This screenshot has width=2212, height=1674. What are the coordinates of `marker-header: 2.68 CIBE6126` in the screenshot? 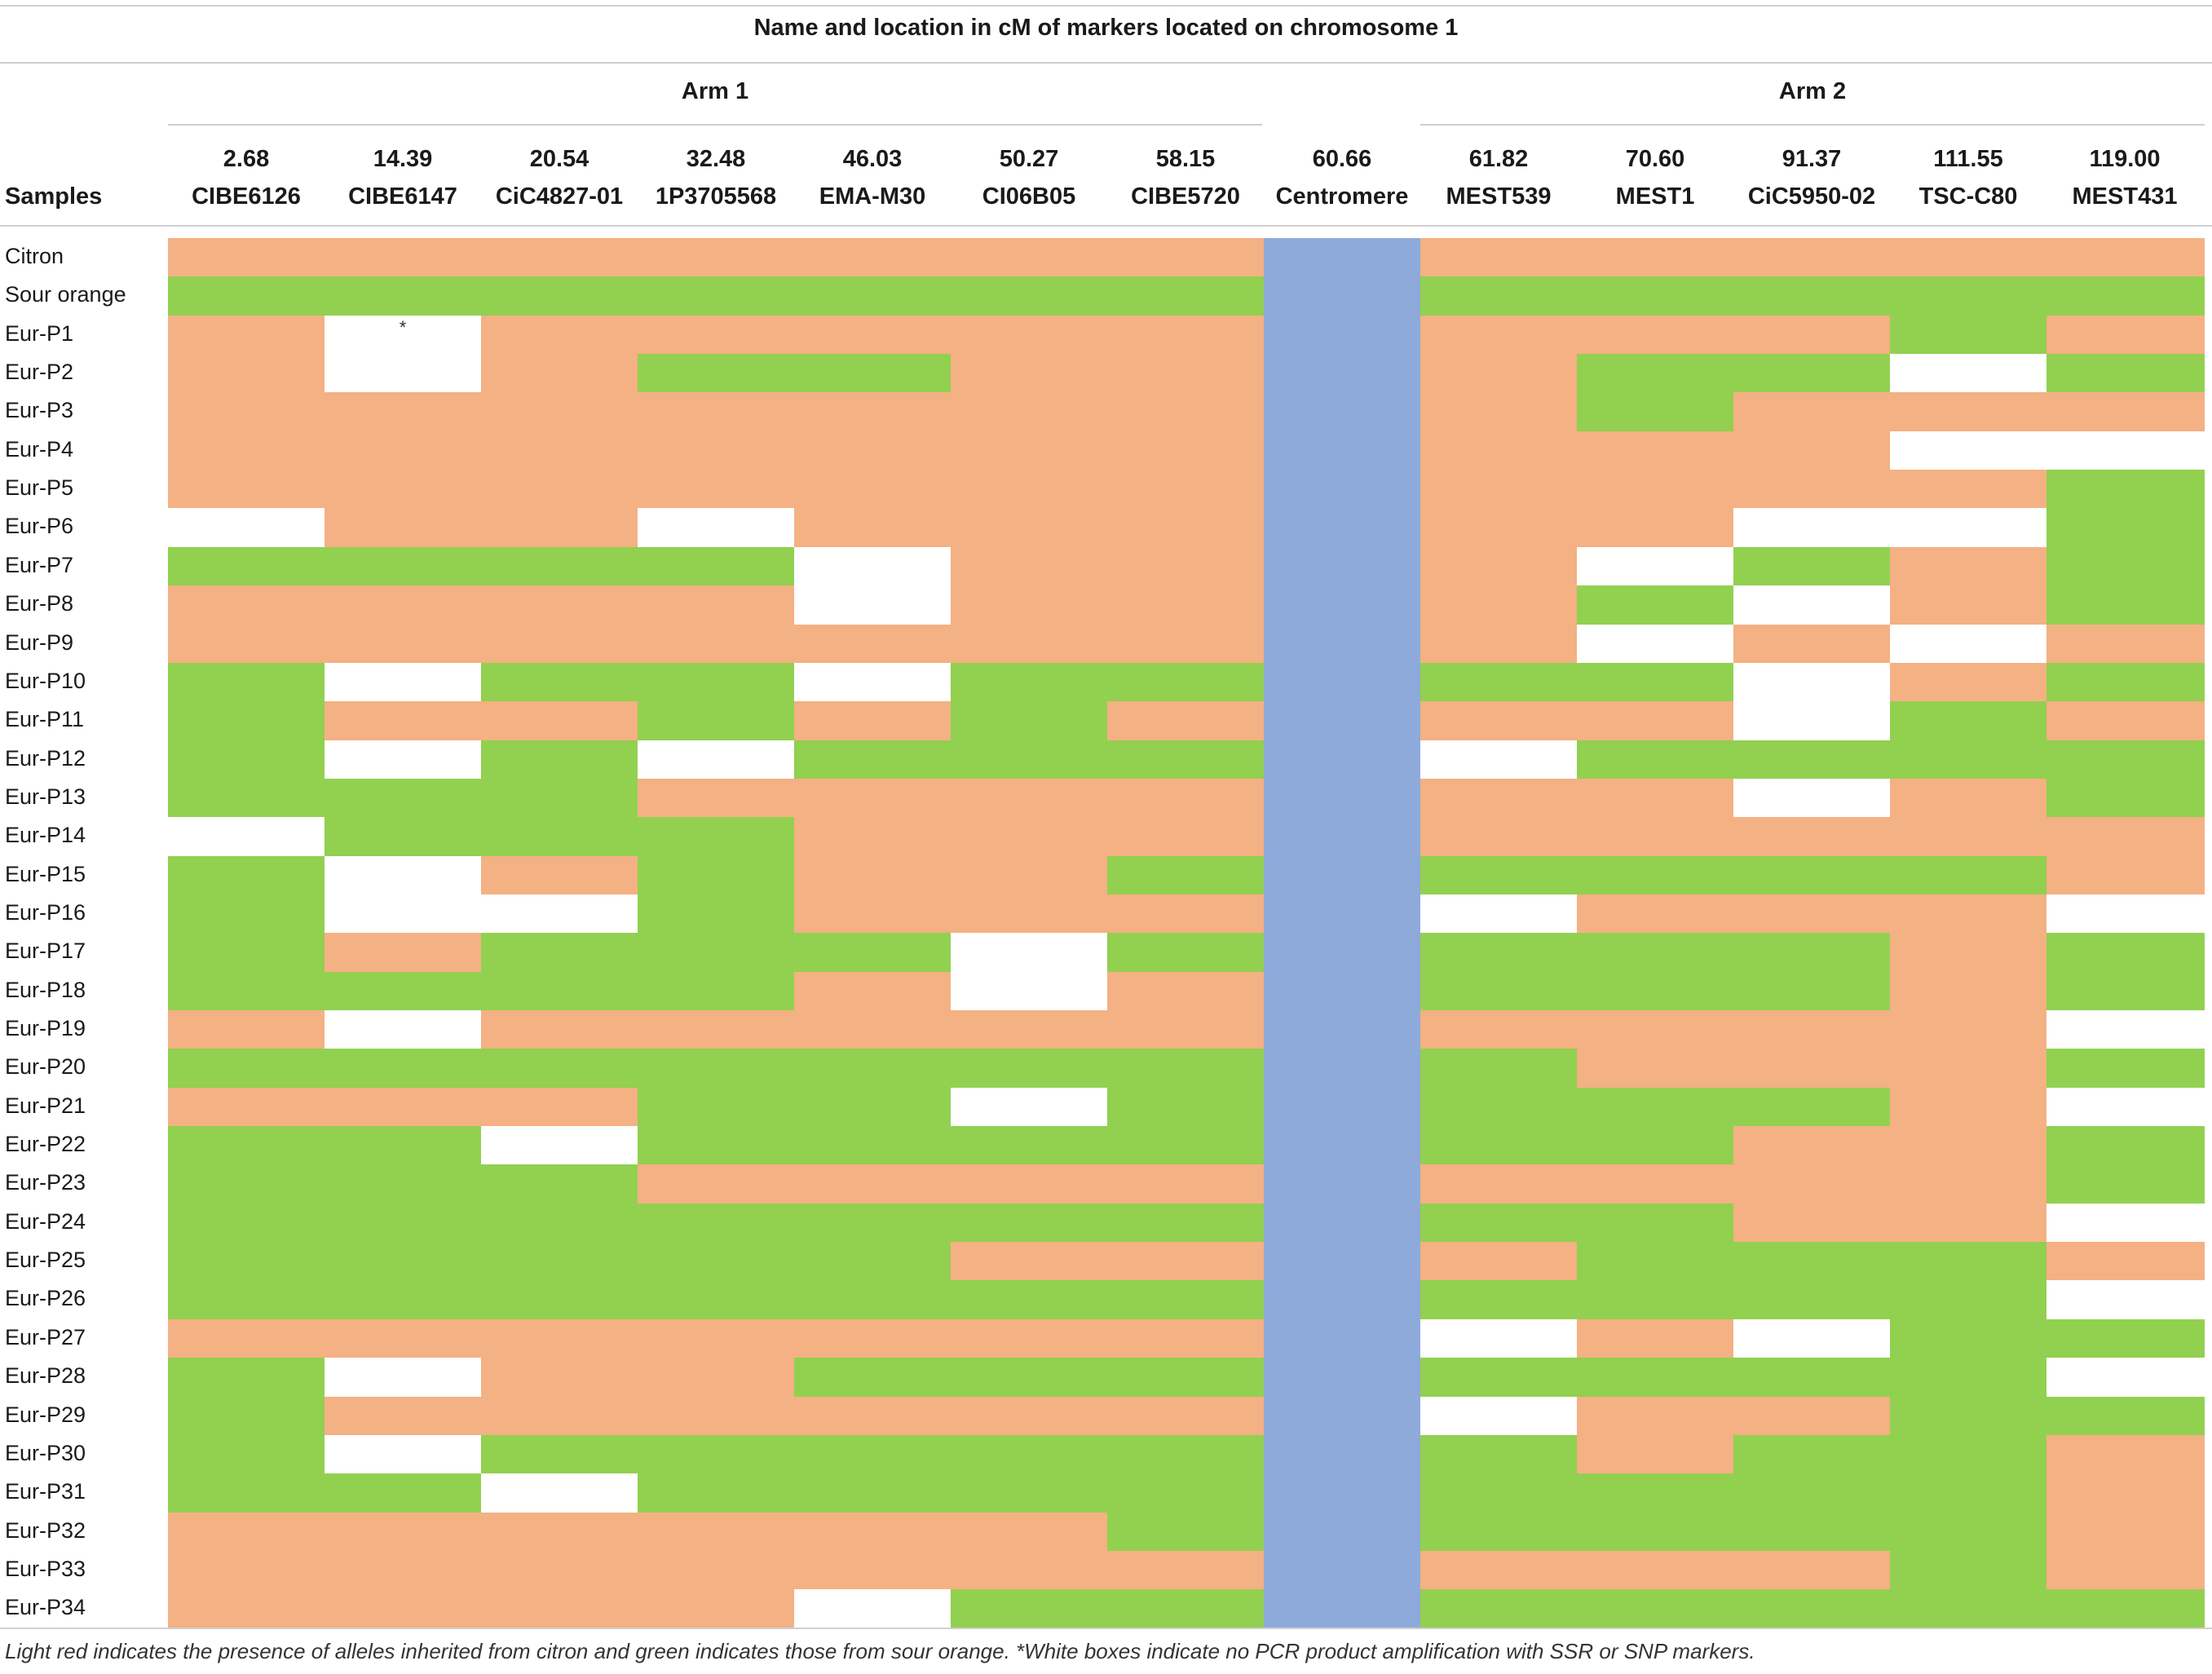 It's located at (246, 177).